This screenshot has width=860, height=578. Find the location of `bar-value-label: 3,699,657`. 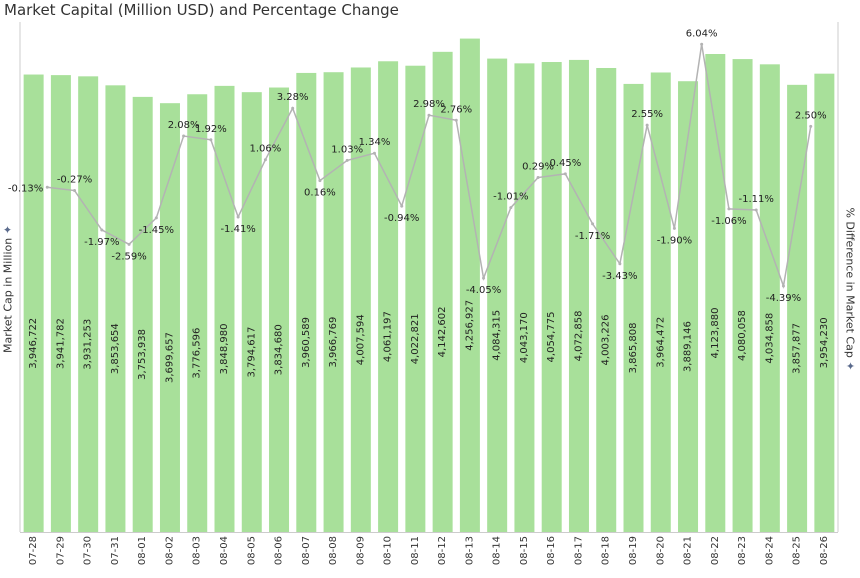

bar-value-label: 3,699,657 is located at coordinates (169, 357).